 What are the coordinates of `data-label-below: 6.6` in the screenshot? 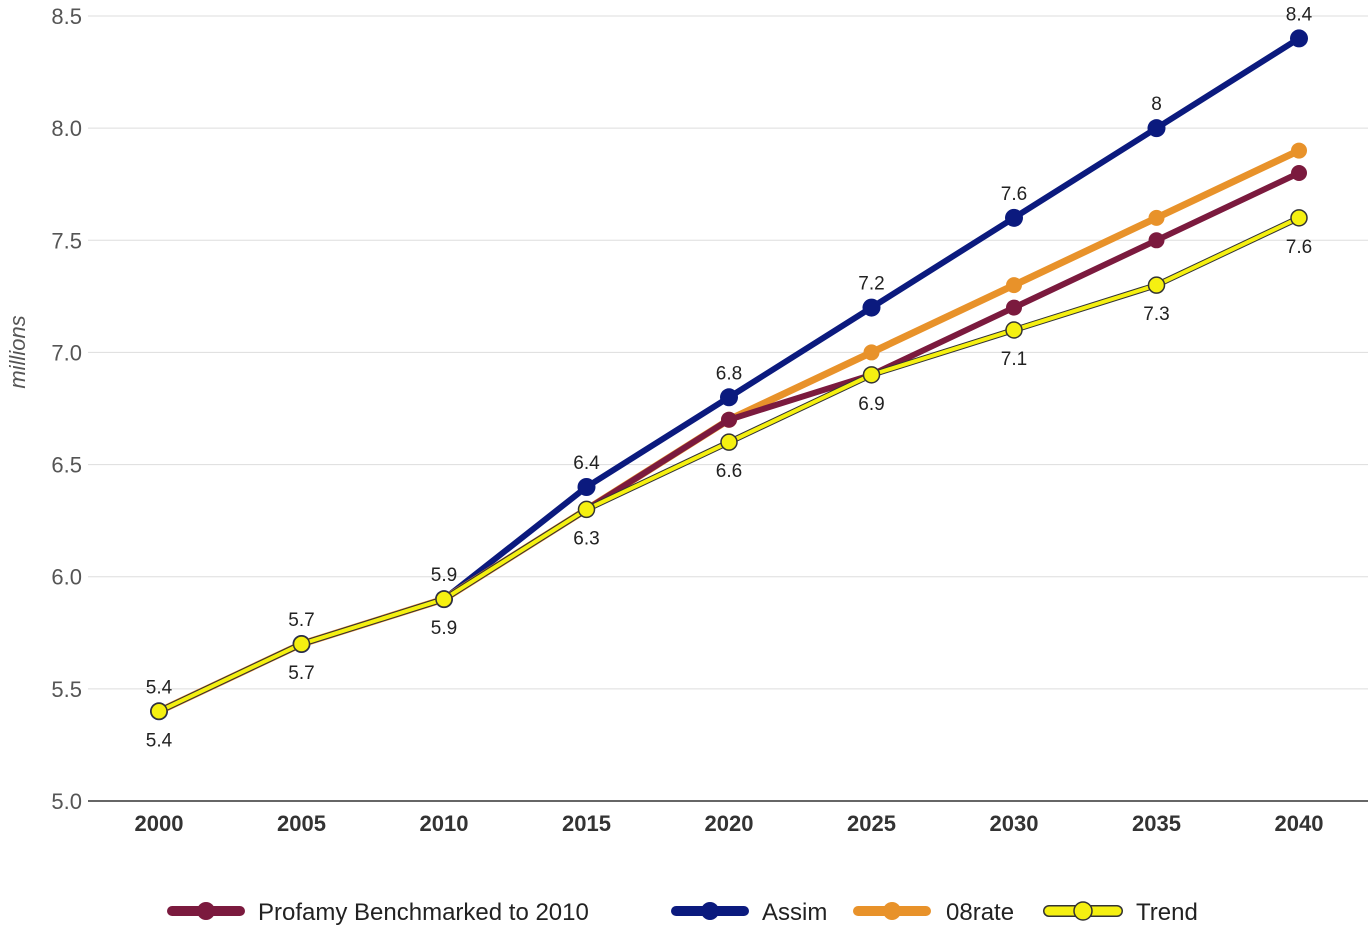 It's located at (729, 471).